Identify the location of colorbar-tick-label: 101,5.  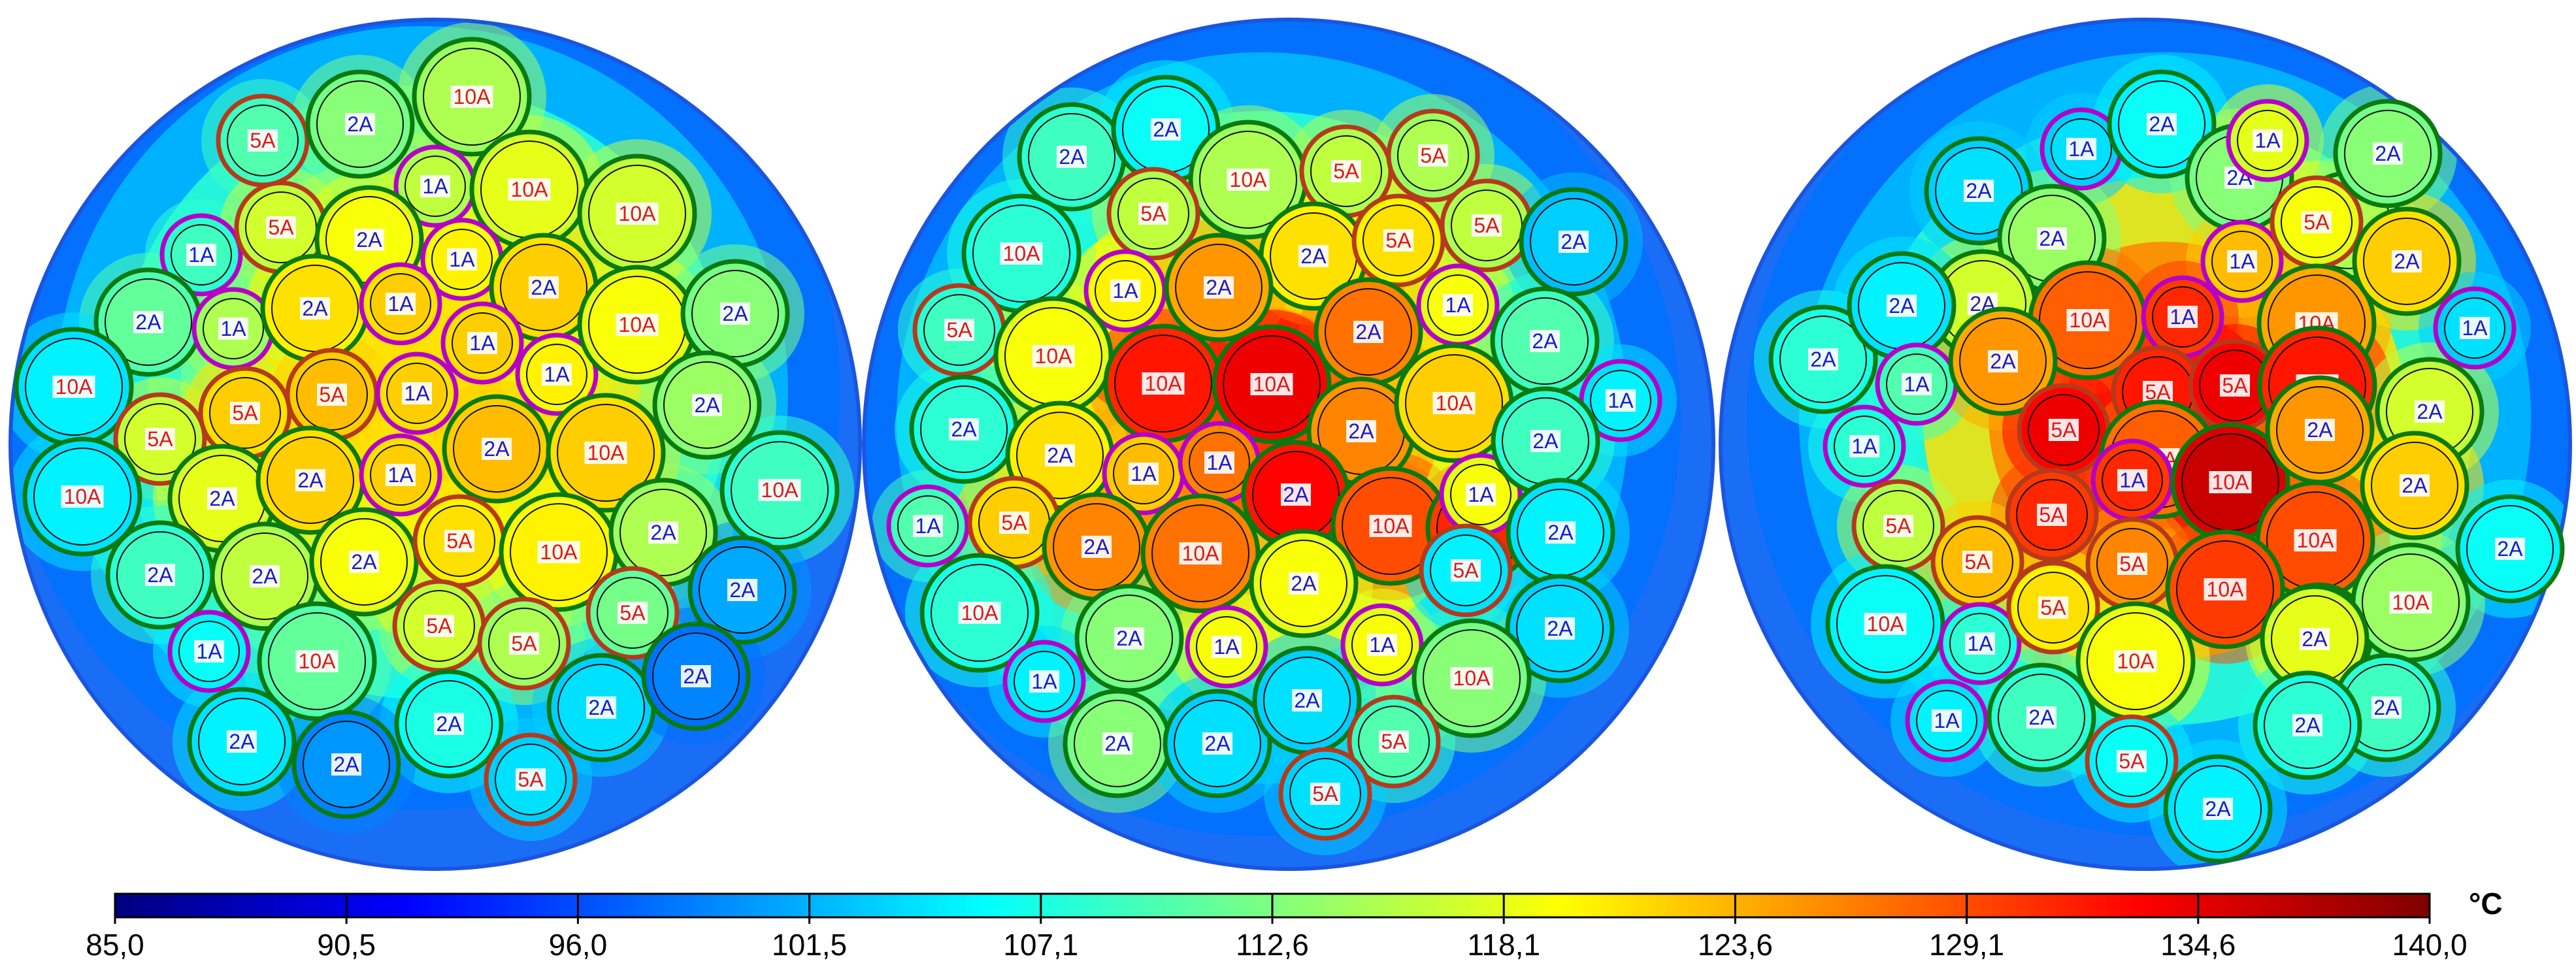
(809, 945).